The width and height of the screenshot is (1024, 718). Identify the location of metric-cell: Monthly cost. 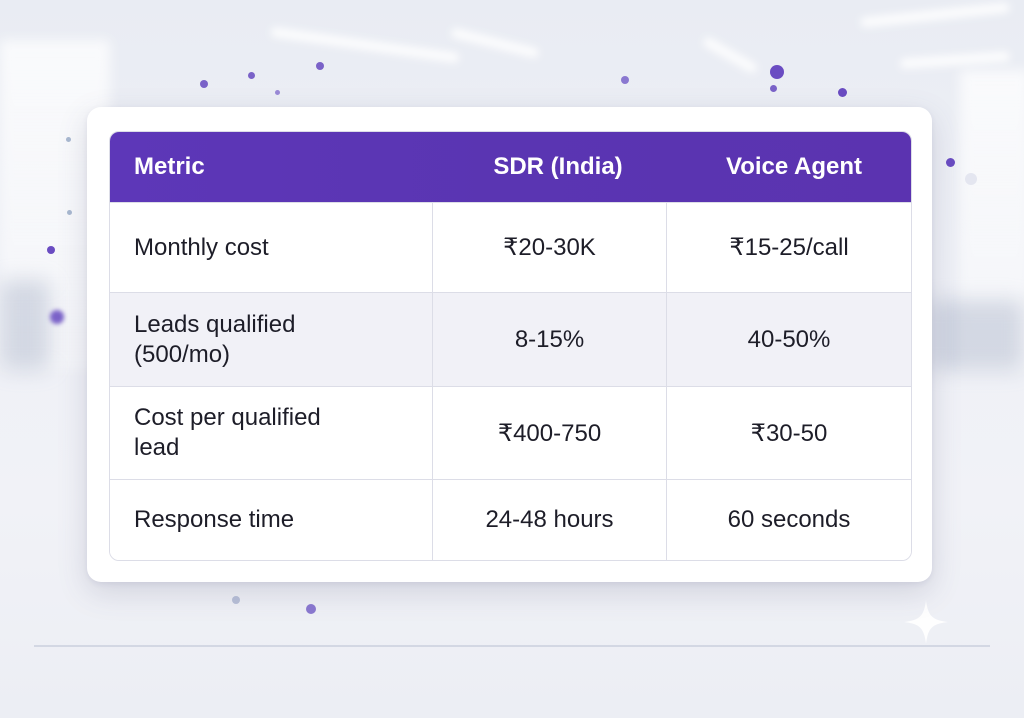
(271, 247).